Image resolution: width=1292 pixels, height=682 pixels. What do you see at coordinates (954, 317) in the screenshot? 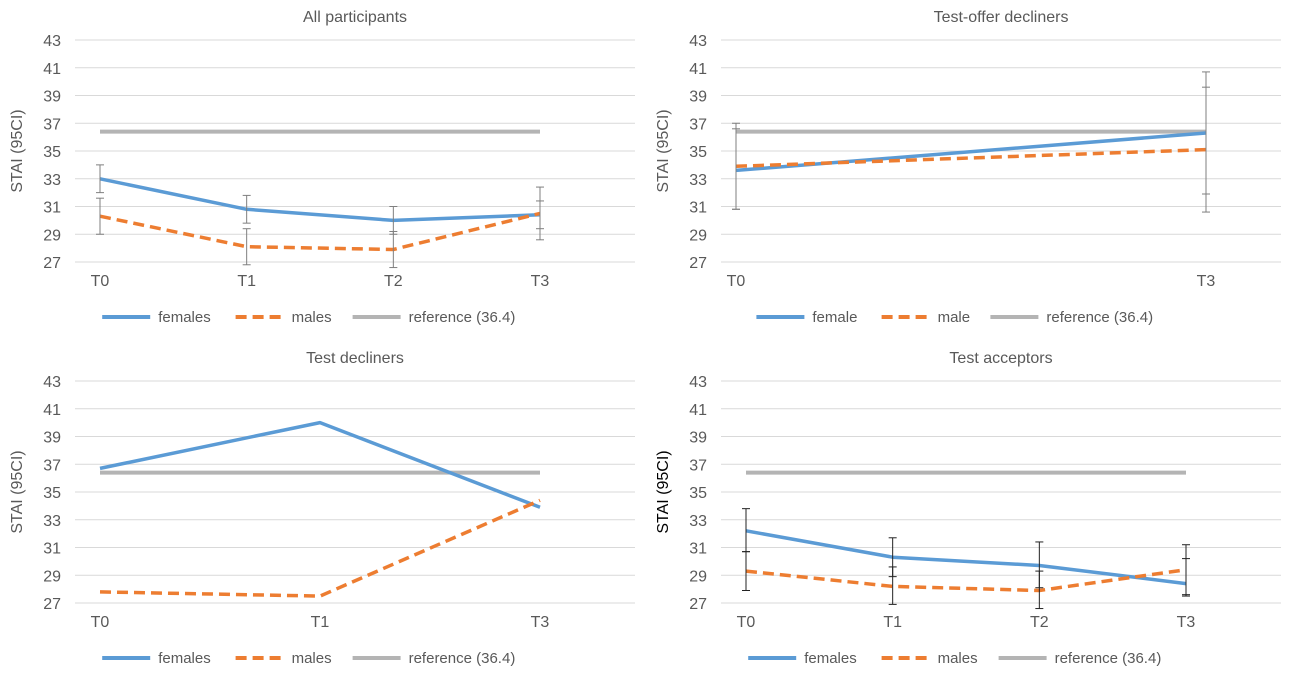
I see `legend-label-male: male` at bounding box center [954, 317].